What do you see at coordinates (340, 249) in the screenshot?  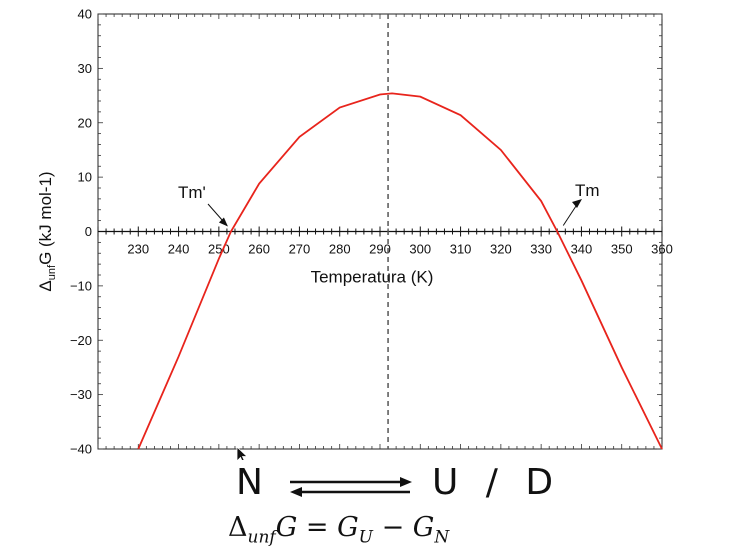 I see `x-tick-label: 280` at bounding box center [340, 249].